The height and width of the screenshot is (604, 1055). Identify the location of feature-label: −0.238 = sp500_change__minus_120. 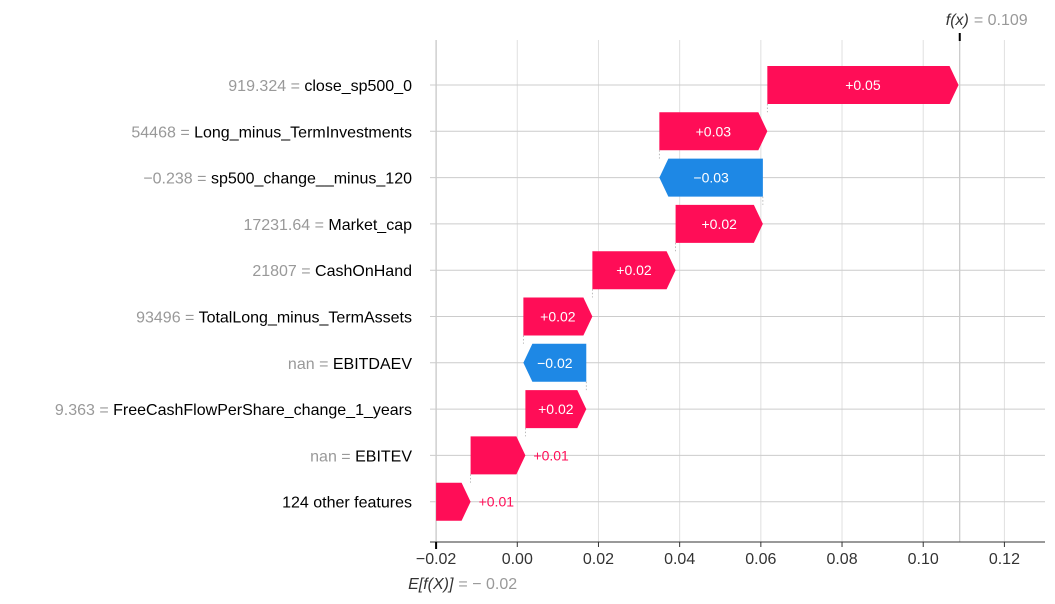
(277, 179).